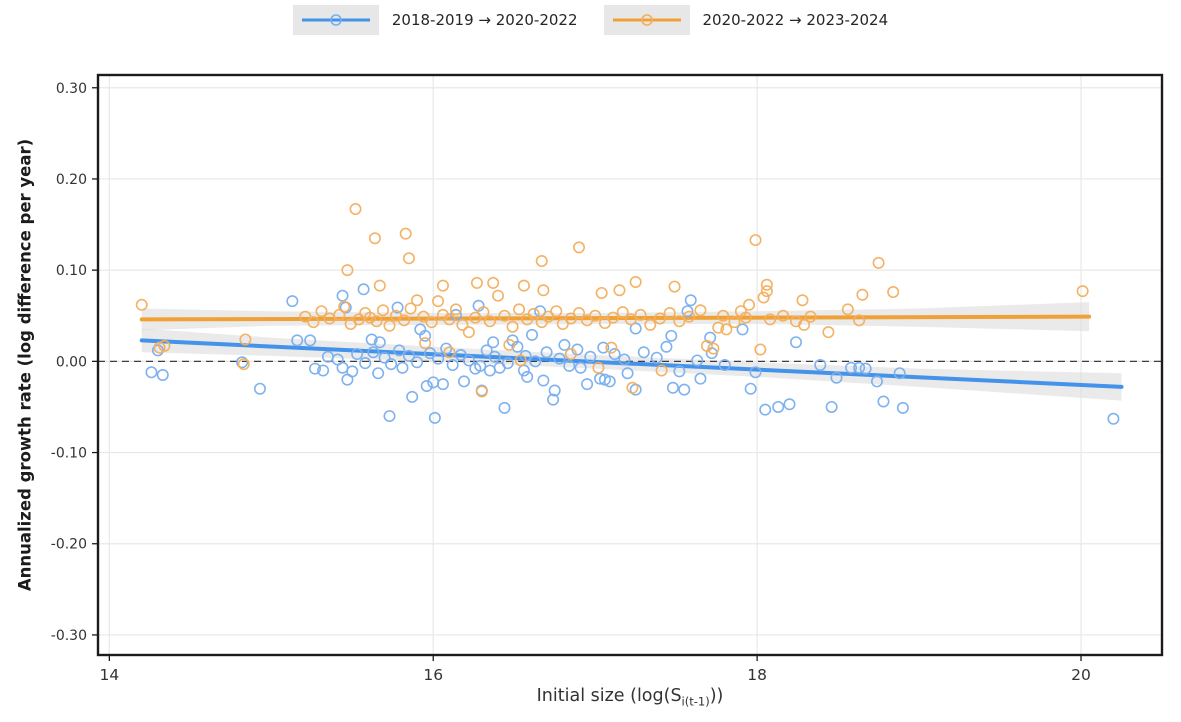 This screenshot has width=1181, height=722. Describe the element at coordinates (1081, 675) in the screenshot. I see `x-tick-label: 20` at that location.